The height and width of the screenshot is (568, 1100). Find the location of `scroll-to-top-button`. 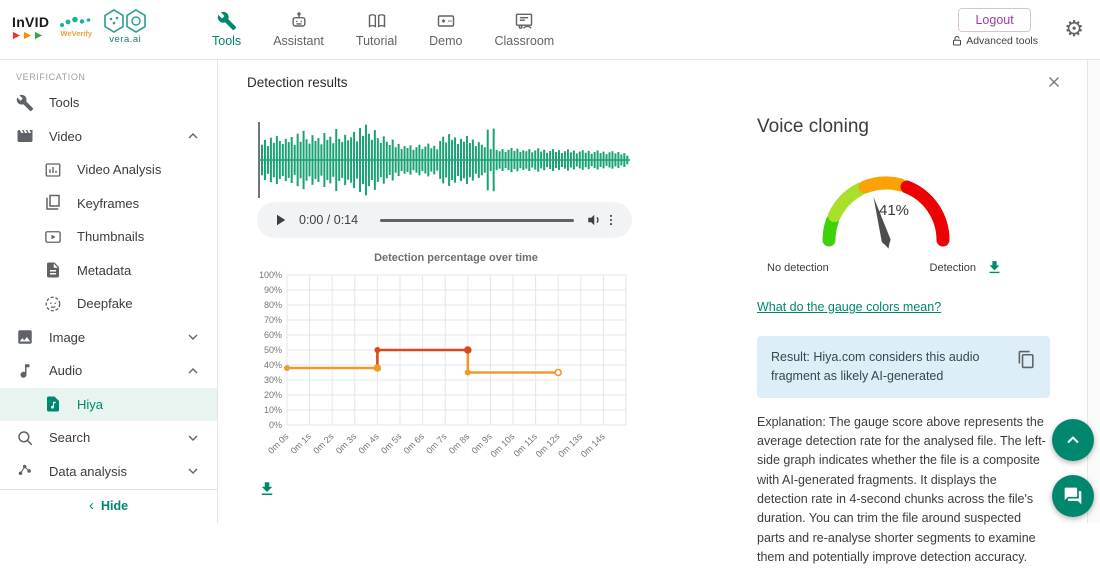

scroll-to-top-button is located at coordinates (1073, 440).